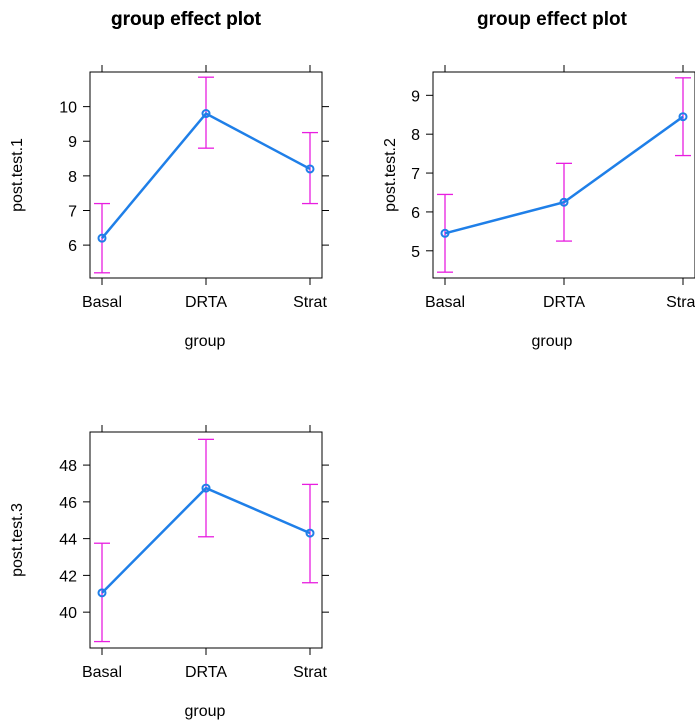  I want to click on y-tick-label: 5, so click(415, 252).